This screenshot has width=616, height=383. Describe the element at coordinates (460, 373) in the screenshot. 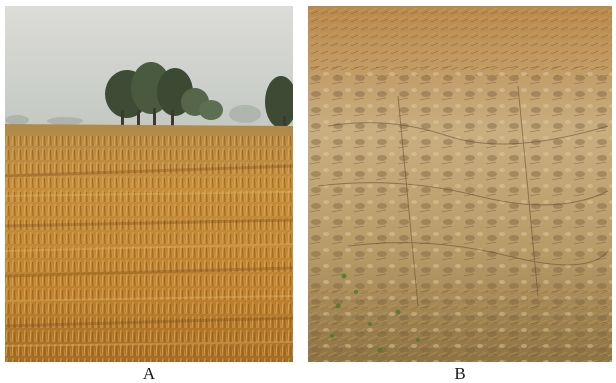

I see `panel-b-label: B` at that location.